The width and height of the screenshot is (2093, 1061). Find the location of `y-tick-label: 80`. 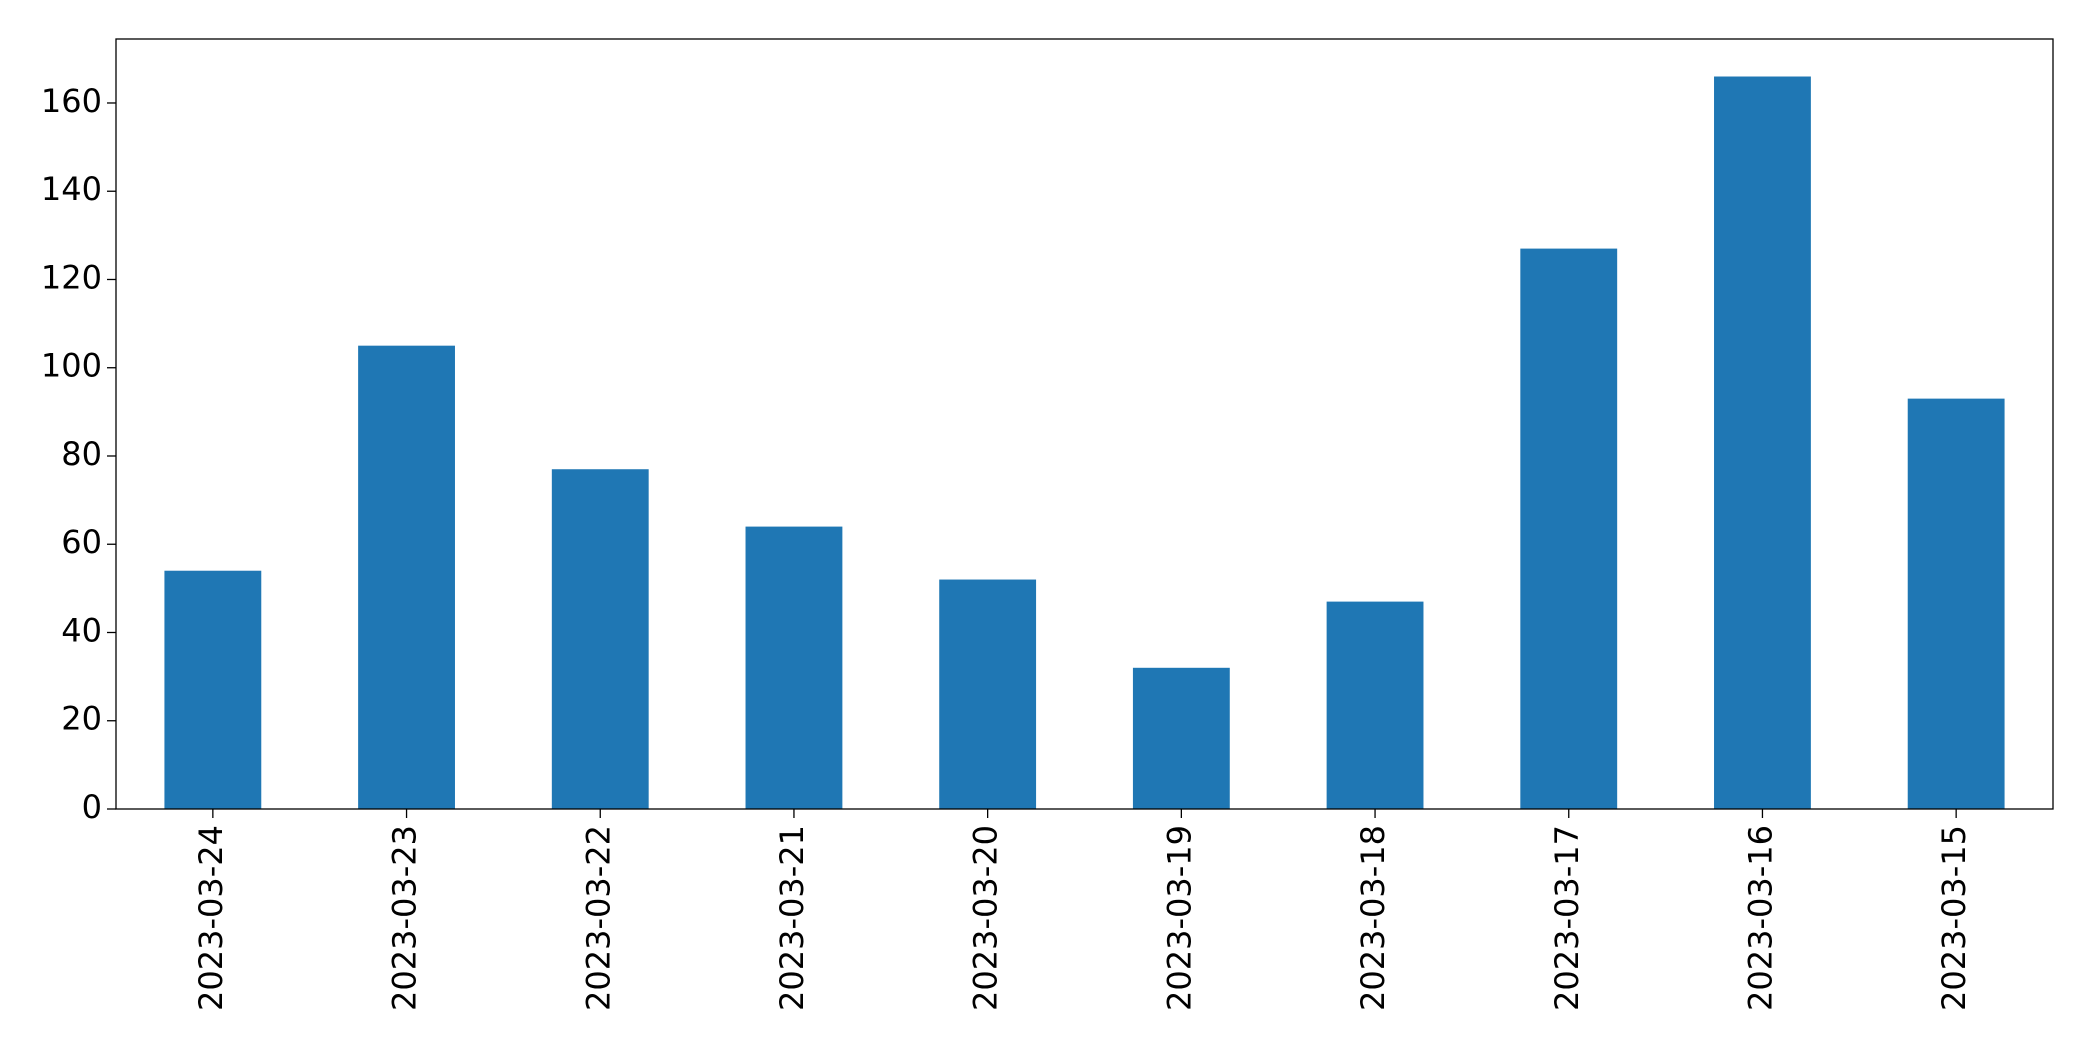

y-tick-label: 80 is located at coordinates (81, 454).